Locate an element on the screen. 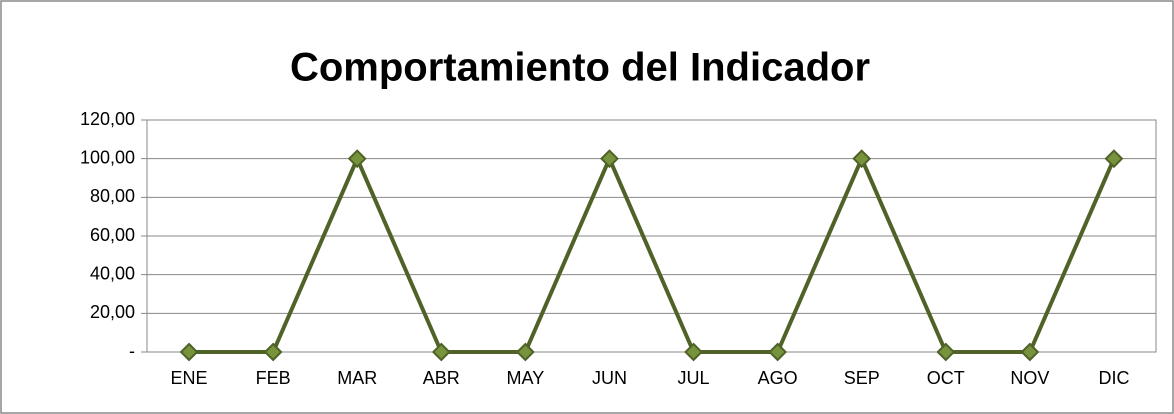 The image size is (1174, 414). x-tick-label: OCT is located at coordinates (946, 378).